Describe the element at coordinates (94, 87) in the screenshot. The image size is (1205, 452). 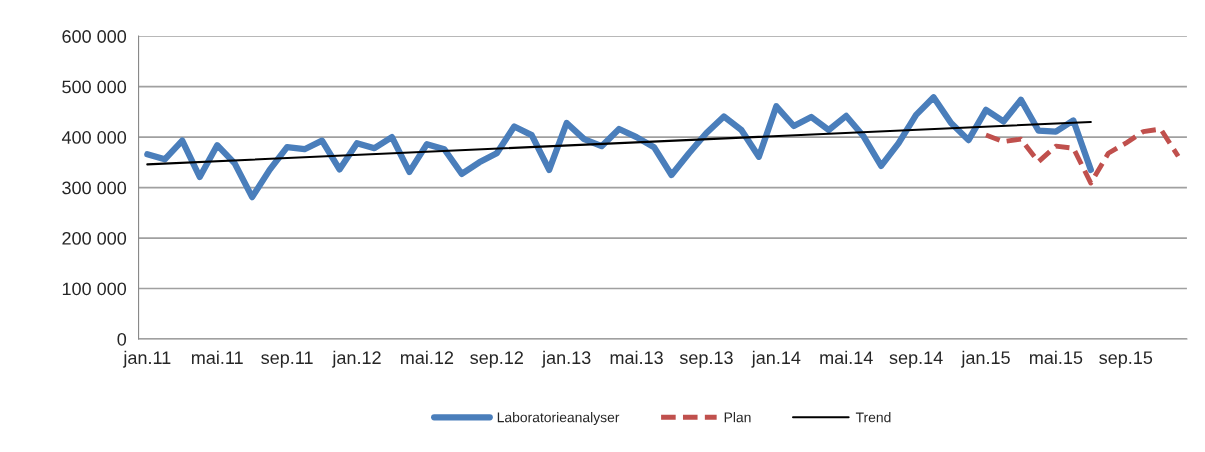
I see `y-tick-label: 500 000` at that location.